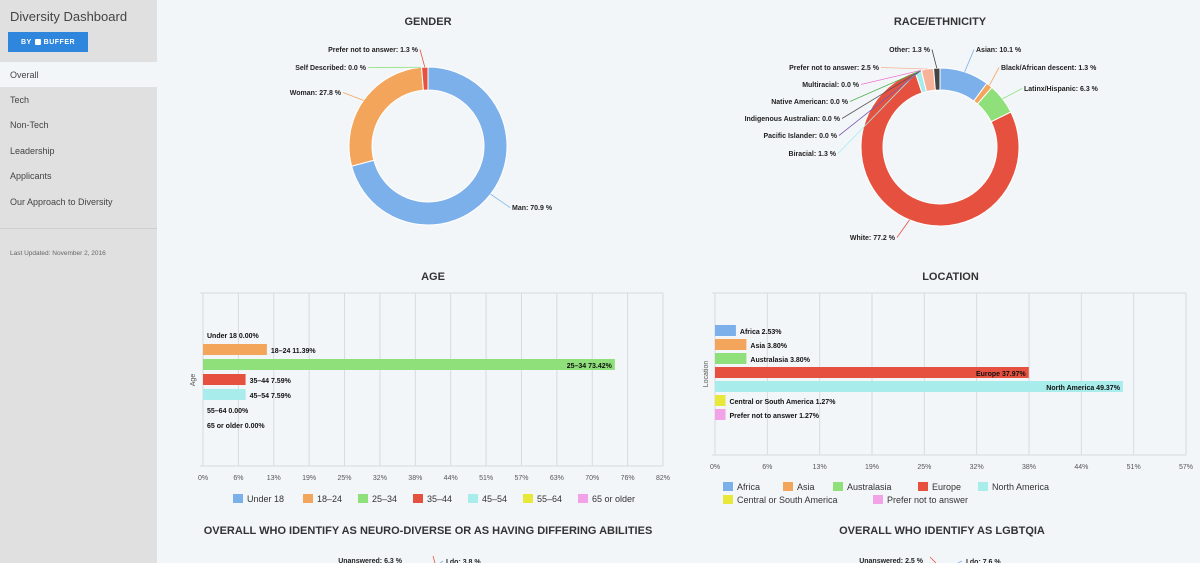 The width and height of the screenshot is (1200, 563). What do you see at coordinates (1061, 89) in the screenshot?
I see `data-label: Latinx/Hispanic: 6.3 %` at bounding box center [1061, 89].